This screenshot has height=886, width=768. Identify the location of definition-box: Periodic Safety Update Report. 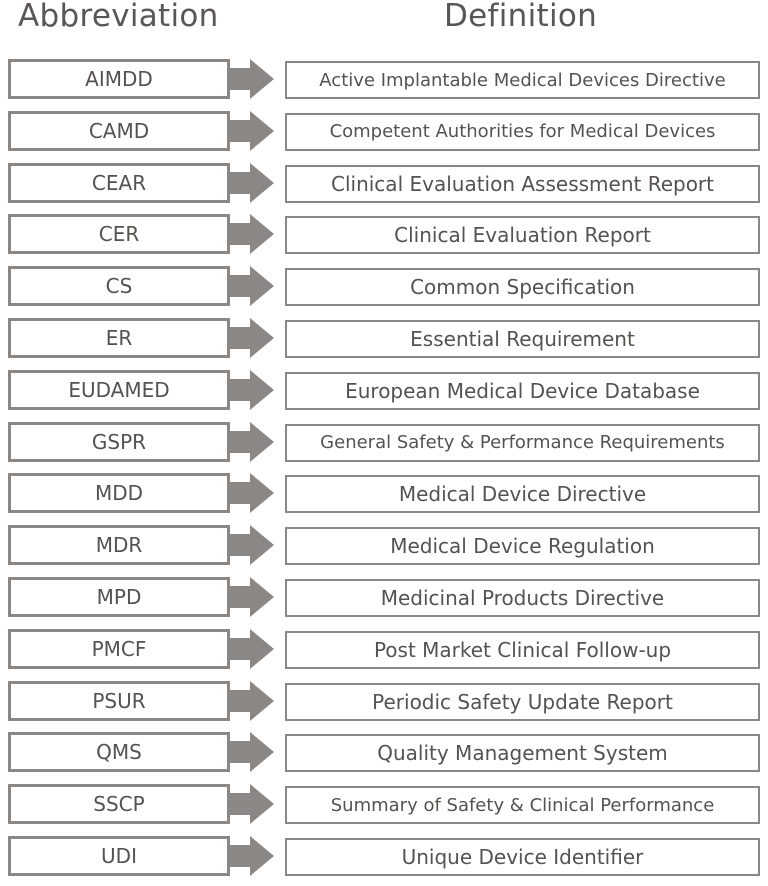
(522, 701).